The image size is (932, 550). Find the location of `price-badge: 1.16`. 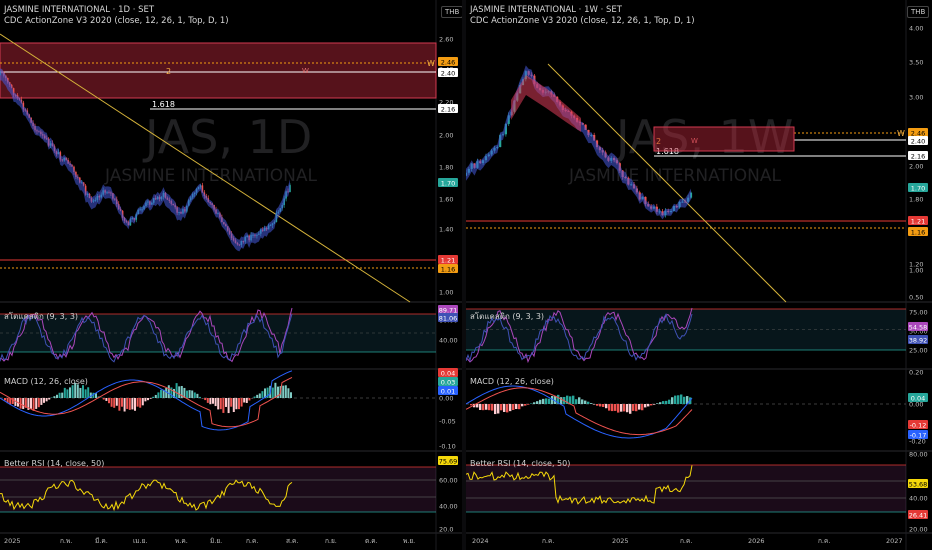

price-badge: 1.16 is located at coordinates (918, 233).